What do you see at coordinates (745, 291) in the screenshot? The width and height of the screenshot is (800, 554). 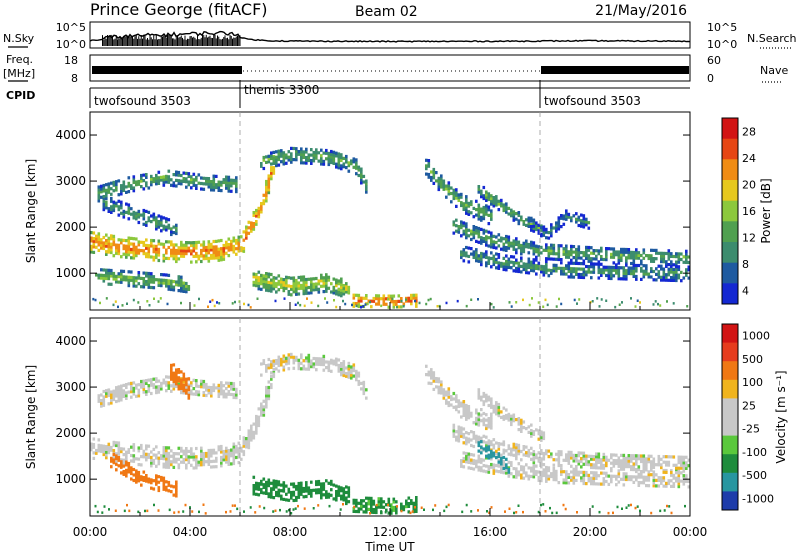 I see `colorbar-tick-label: 4` at bounding box center [745, 291].